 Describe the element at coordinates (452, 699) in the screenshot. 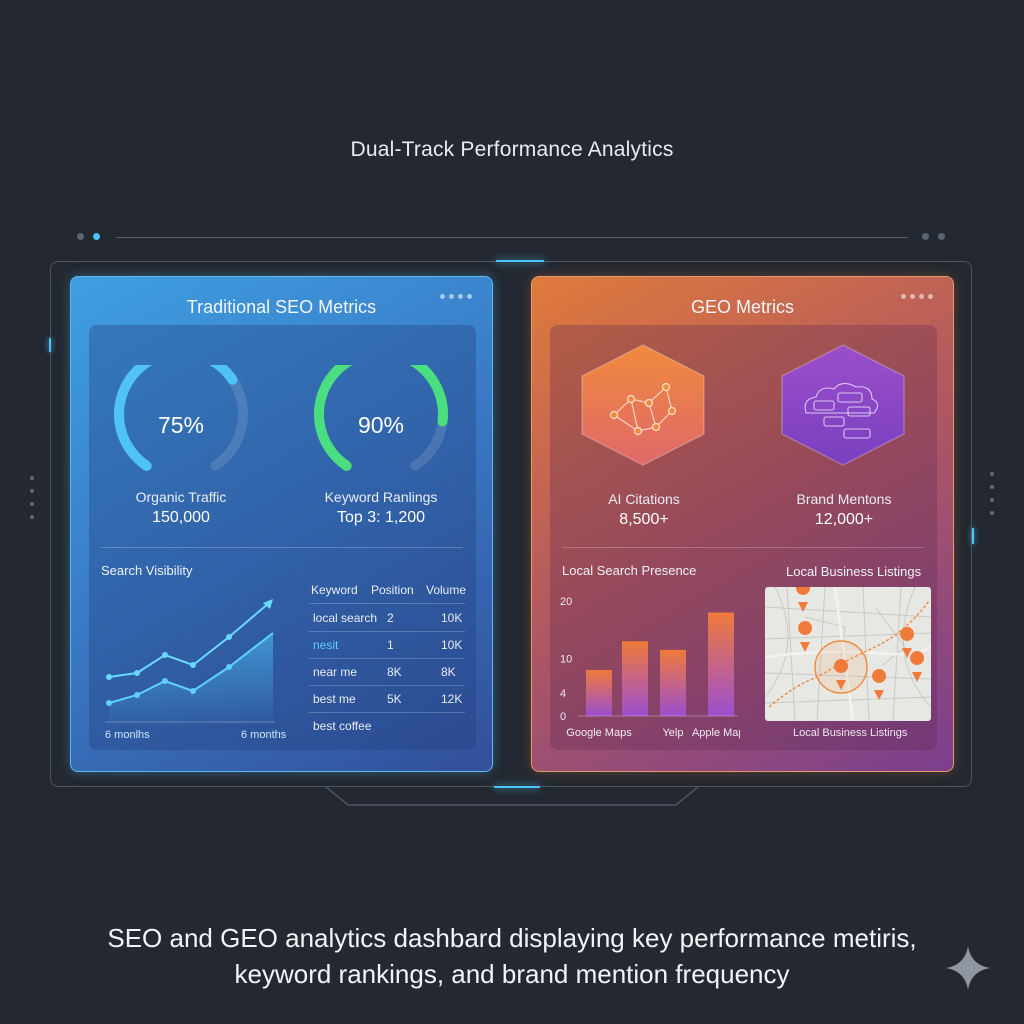

I see `table-cell: 12K` at that location.